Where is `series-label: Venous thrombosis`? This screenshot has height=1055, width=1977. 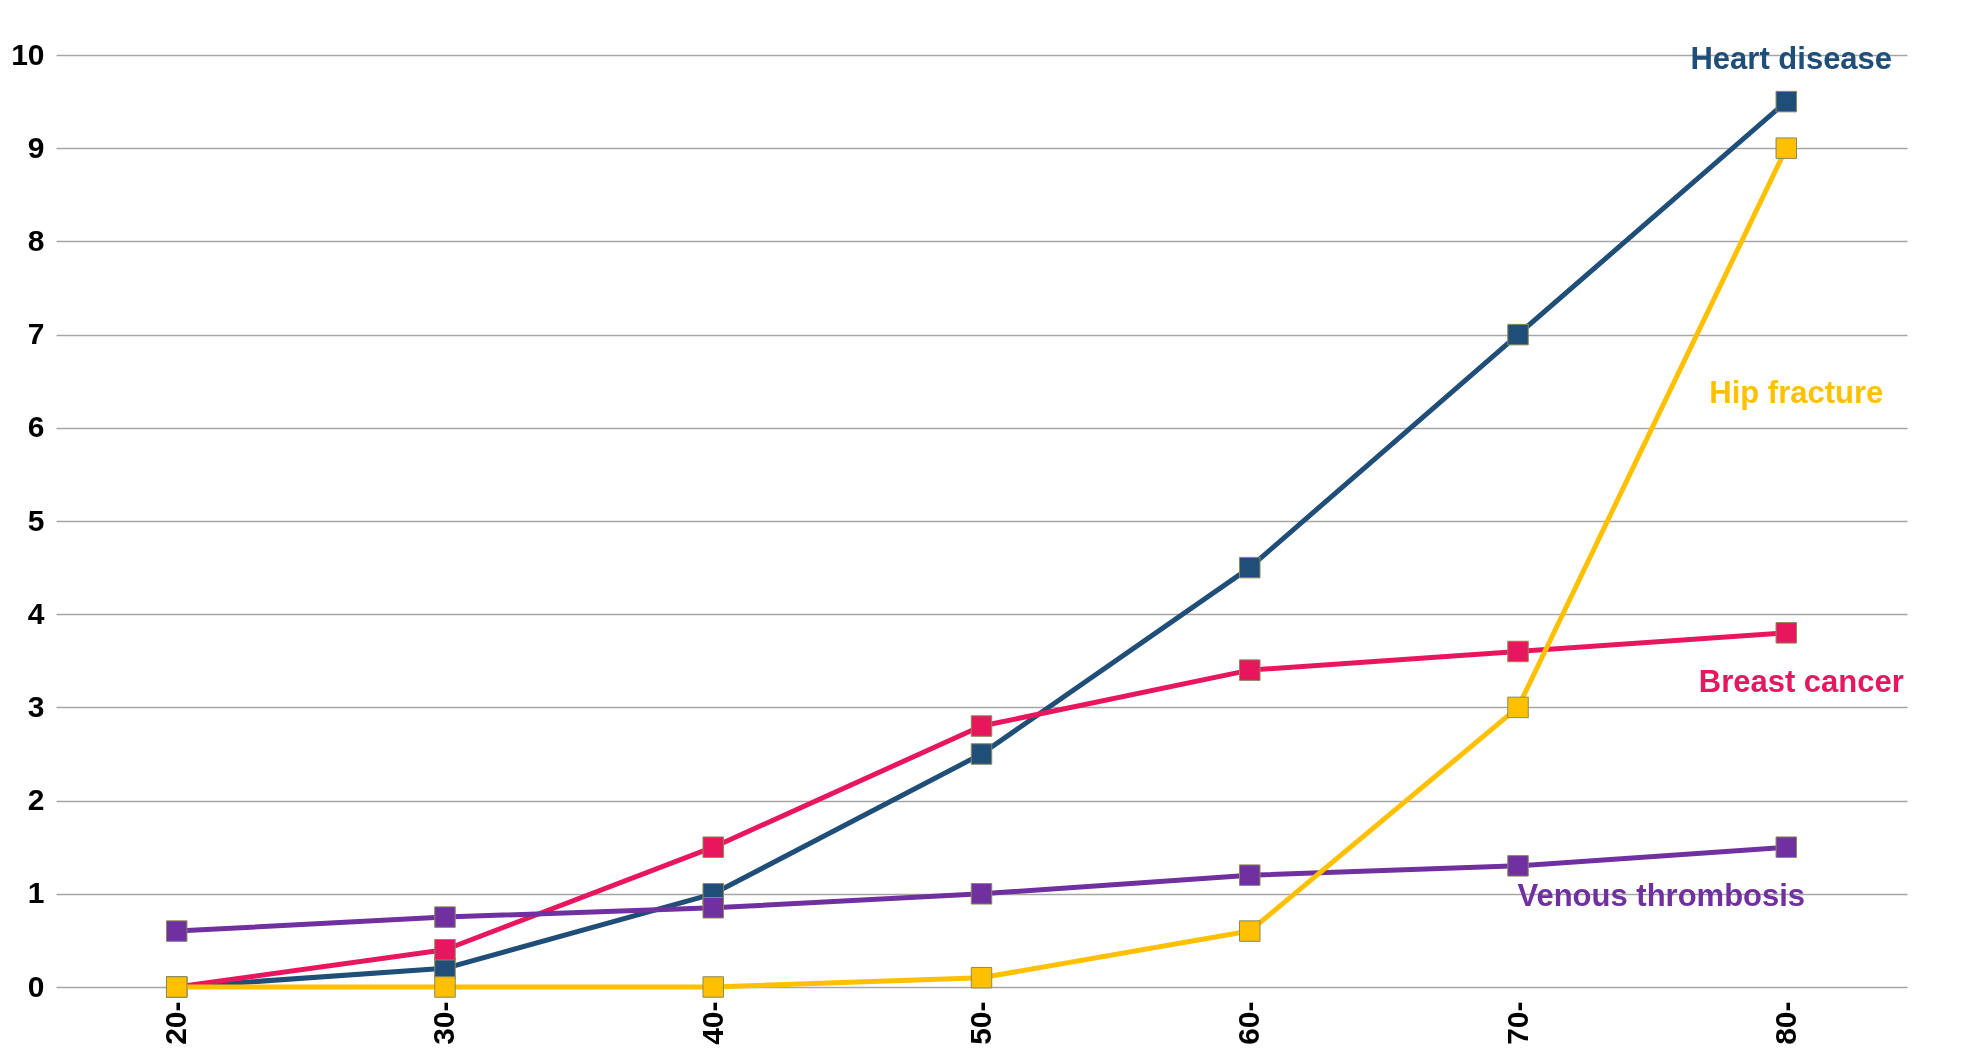
series-label: Venous thrombosis is located at coordinates (1661, 896).